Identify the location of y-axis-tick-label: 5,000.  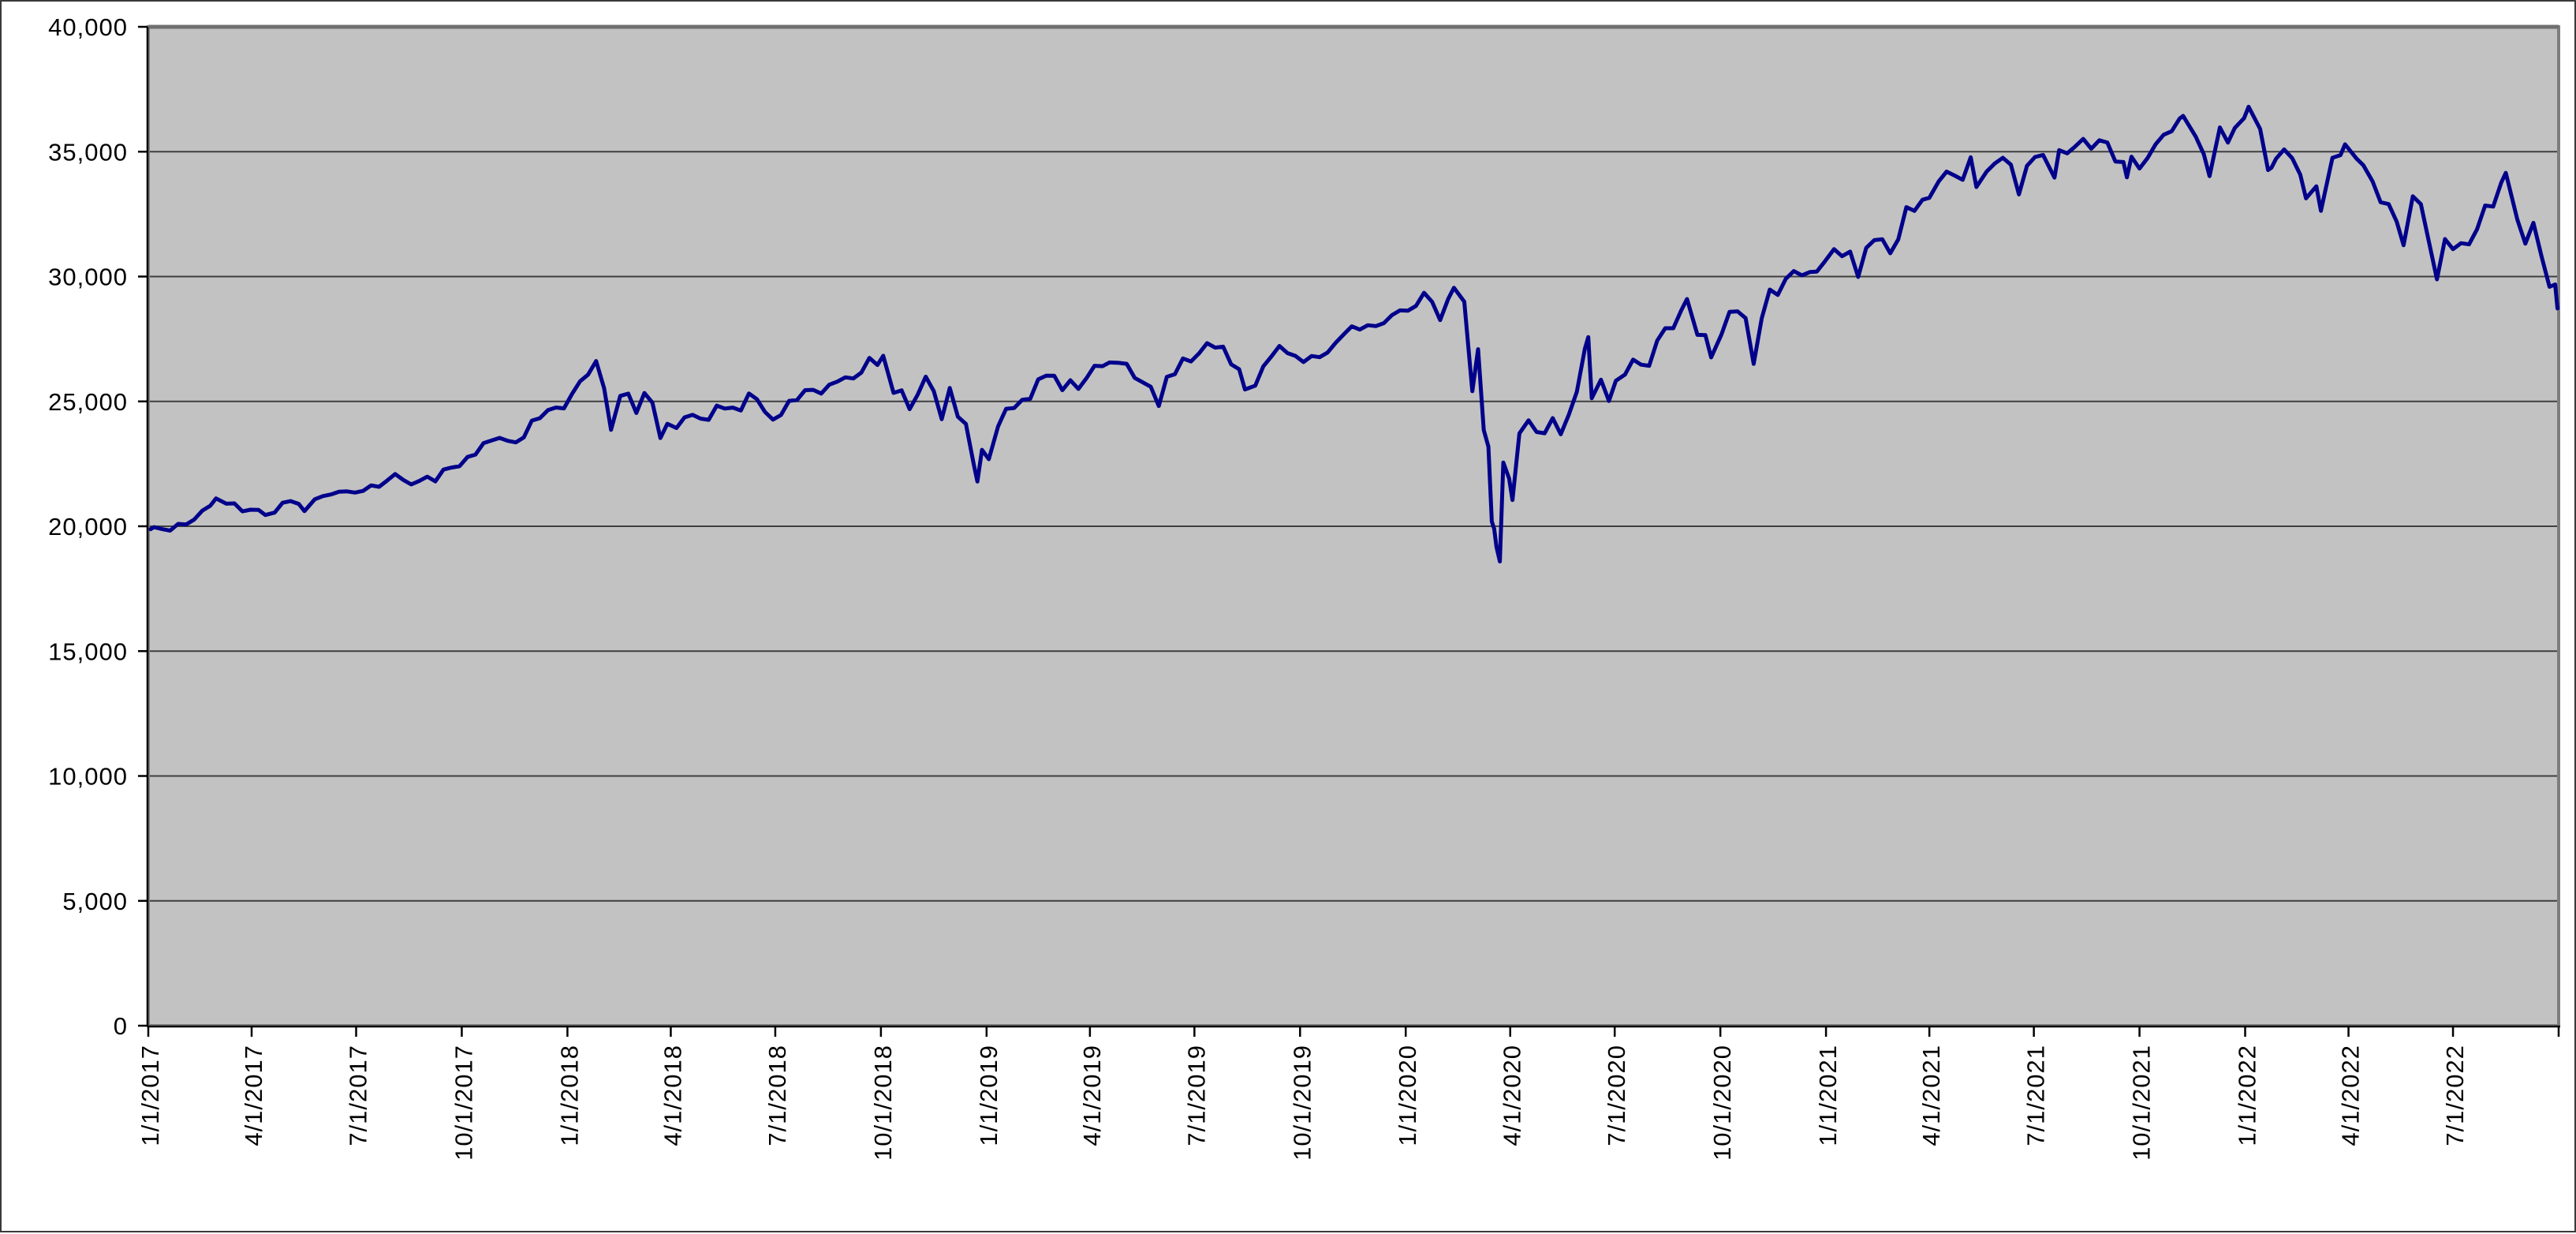
(95, 901).